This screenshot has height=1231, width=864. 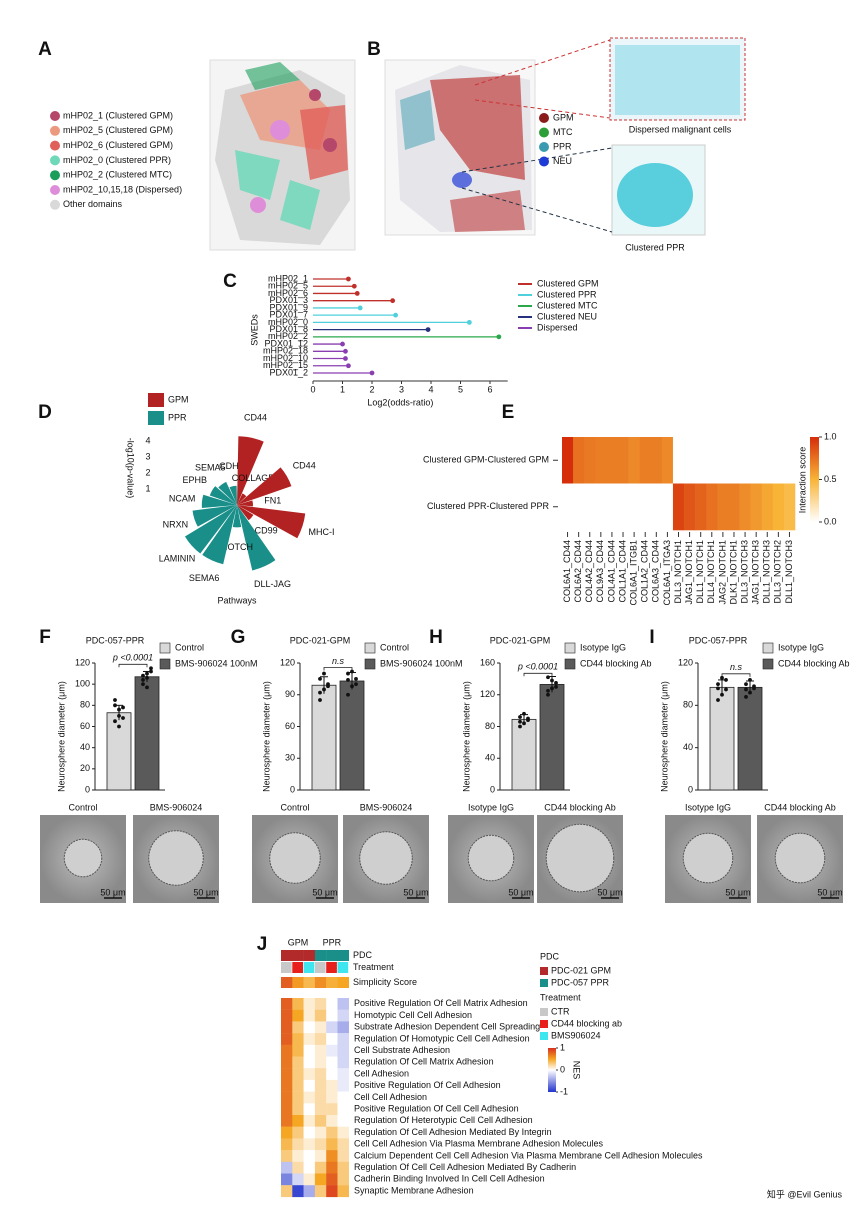 I want to click on col-label: COL6A1_ITGB1, so click(x=633, y=573).